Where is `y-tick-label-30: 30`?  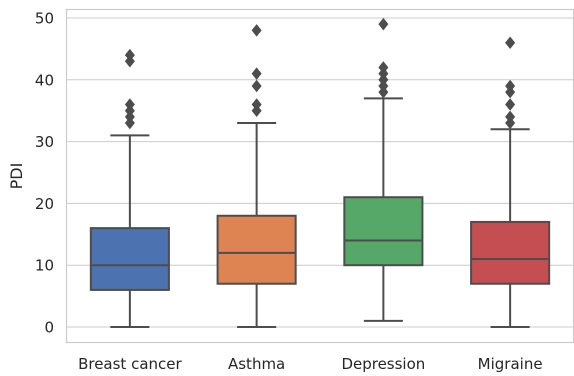 y-tick-label-30: 30 is located at coordinates (44, 142).